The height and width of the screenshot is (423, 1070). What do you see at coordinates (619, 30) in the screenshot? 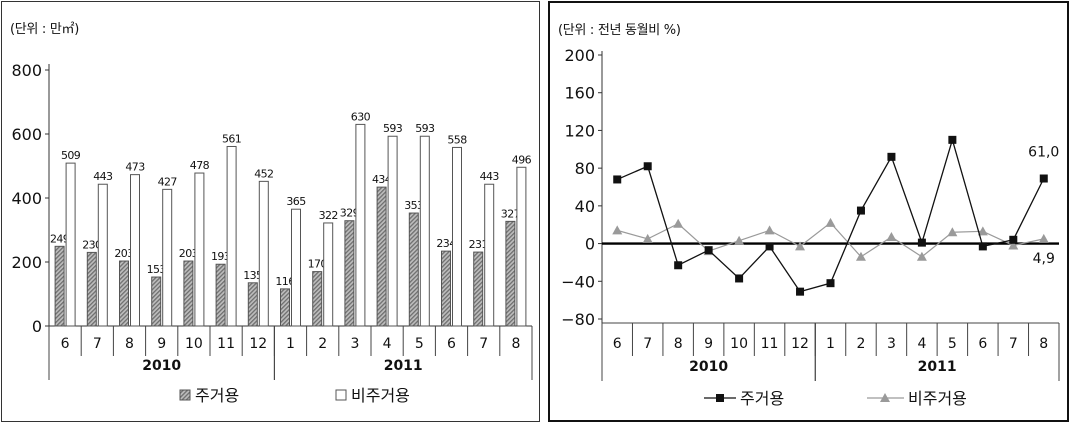
I see `right-unit-label: (단위 : 전년 동월비 %)` at bounding box center [619, 30].